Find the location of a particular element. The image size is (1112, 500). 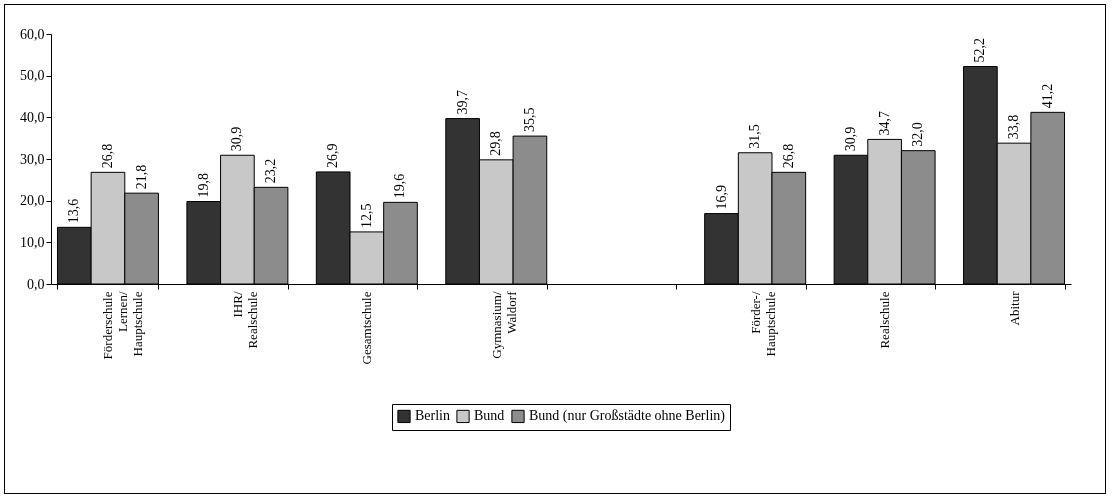

data-label: 52,2 is located at coordinates (980, 50).